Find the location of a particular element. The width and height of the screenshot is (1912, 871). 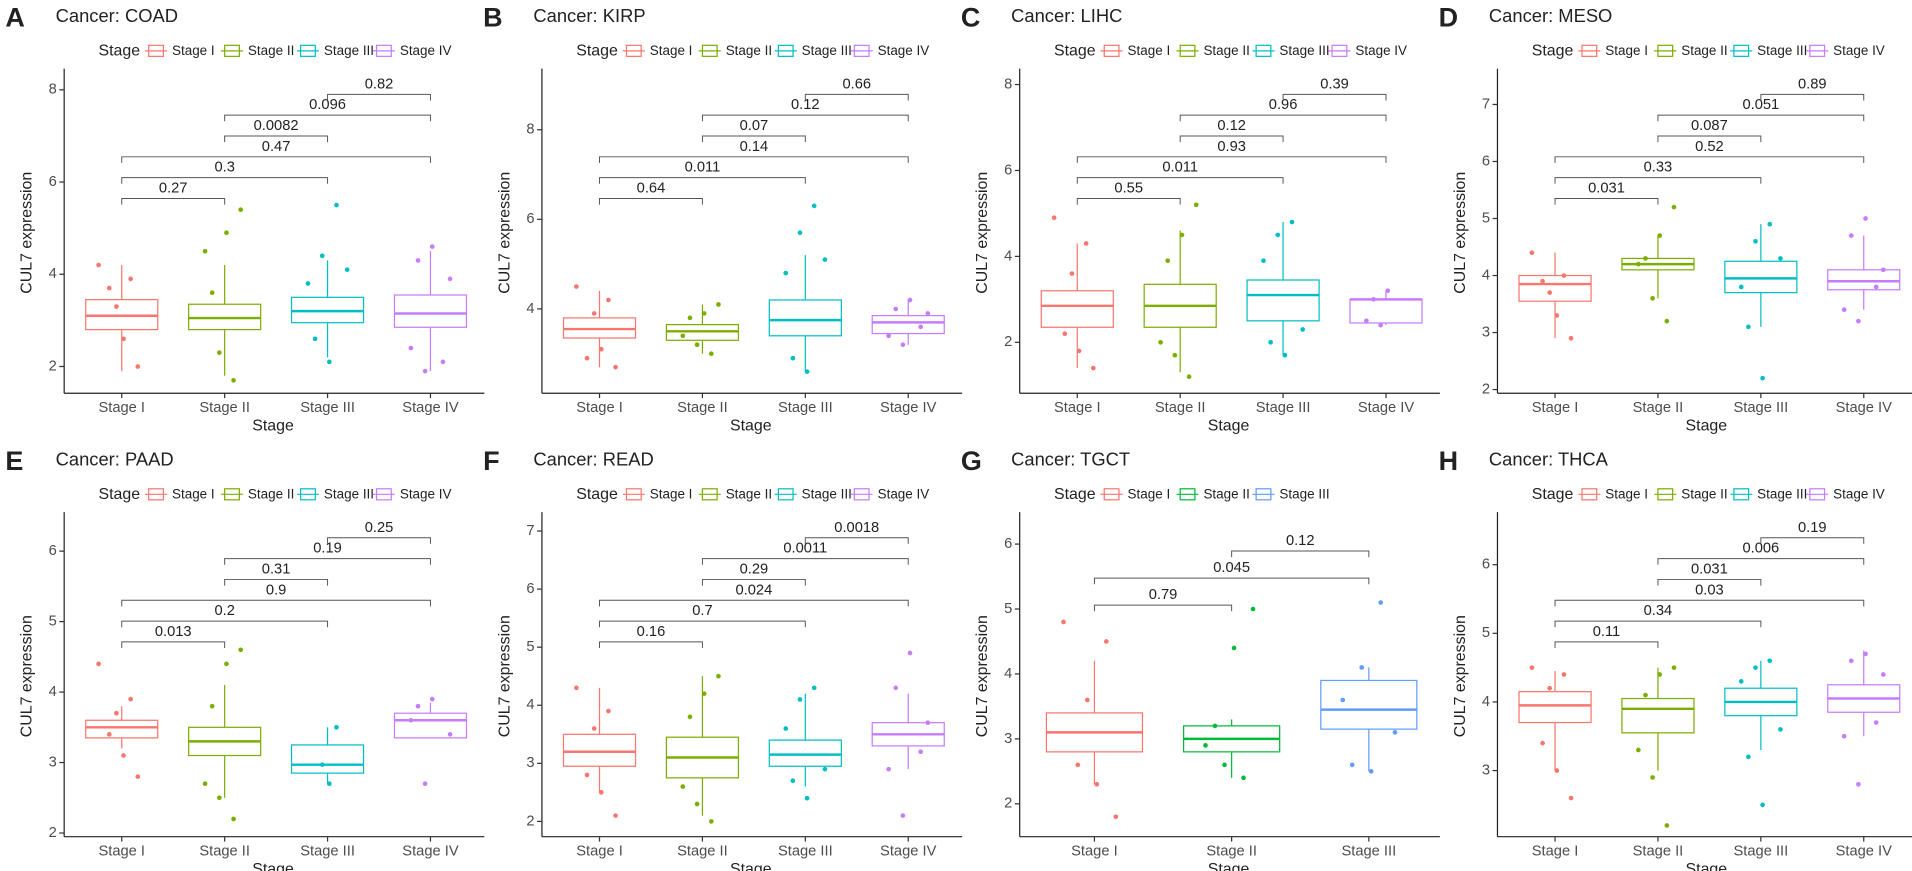

panel-label: C is located at coordinates (970, 18).